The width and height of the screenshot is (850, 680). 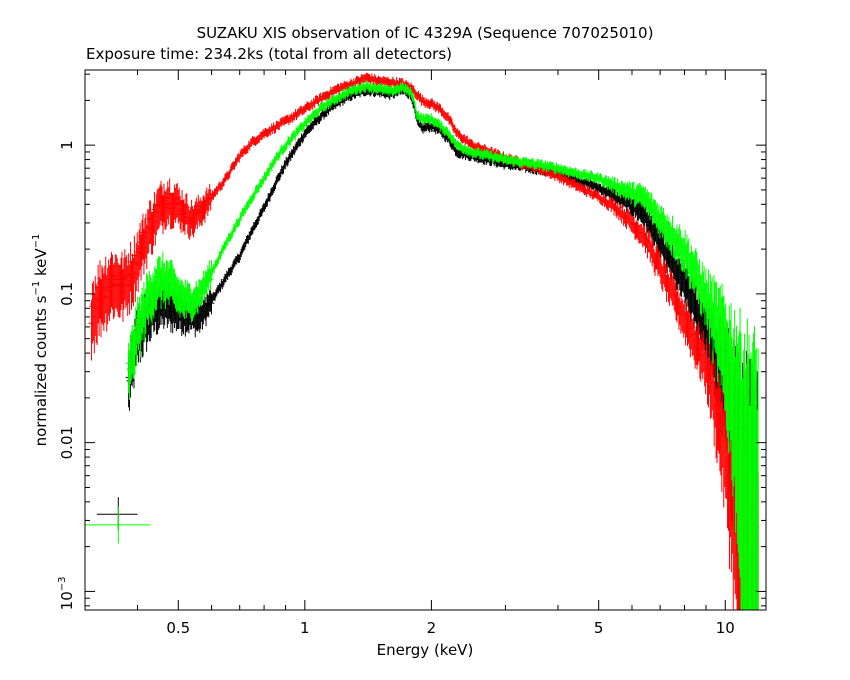 I want to click on x-tick-label: 10, so click(x=725, y=628).